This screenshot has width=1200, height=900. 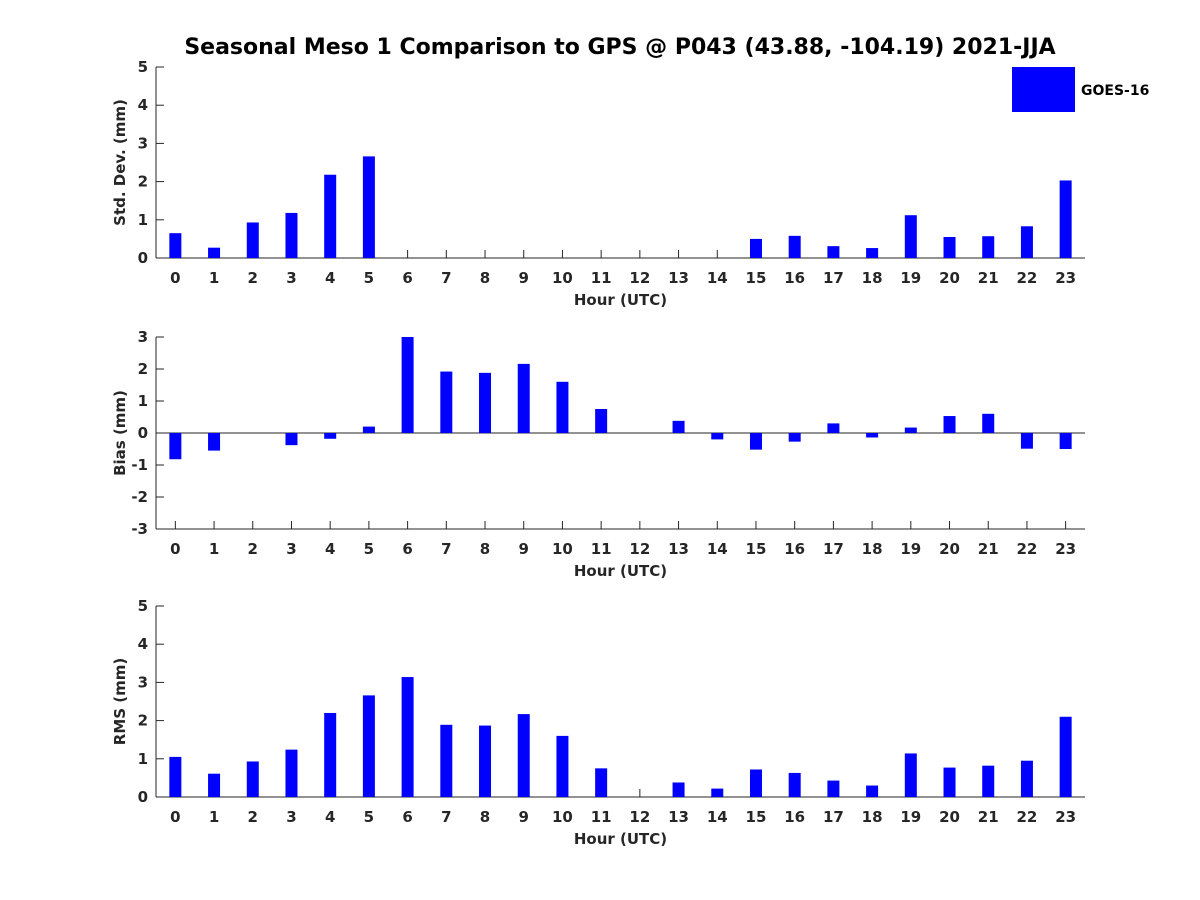 What do you see at coordinates (369, 549) in the screenshot?
I see `bias-x-tick-label: 5` at bounding box center [369, 549].